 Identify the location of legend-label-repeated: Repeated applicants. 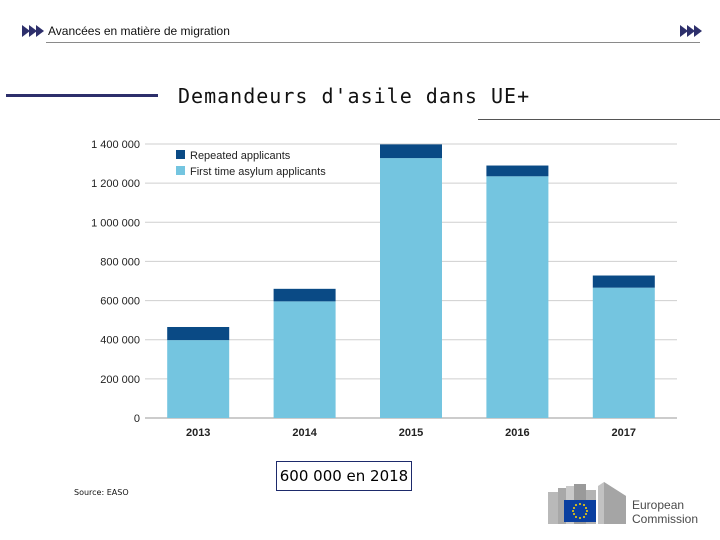
(240, 156).